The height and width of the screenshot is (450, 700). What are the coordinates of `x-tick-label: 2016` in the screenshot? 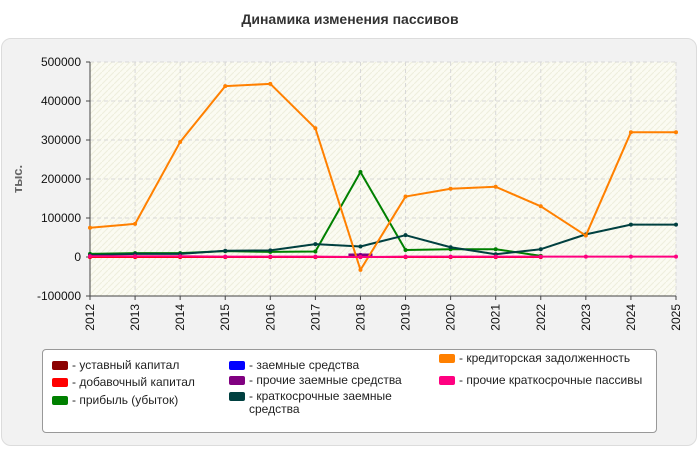 It's located at (270, 317).